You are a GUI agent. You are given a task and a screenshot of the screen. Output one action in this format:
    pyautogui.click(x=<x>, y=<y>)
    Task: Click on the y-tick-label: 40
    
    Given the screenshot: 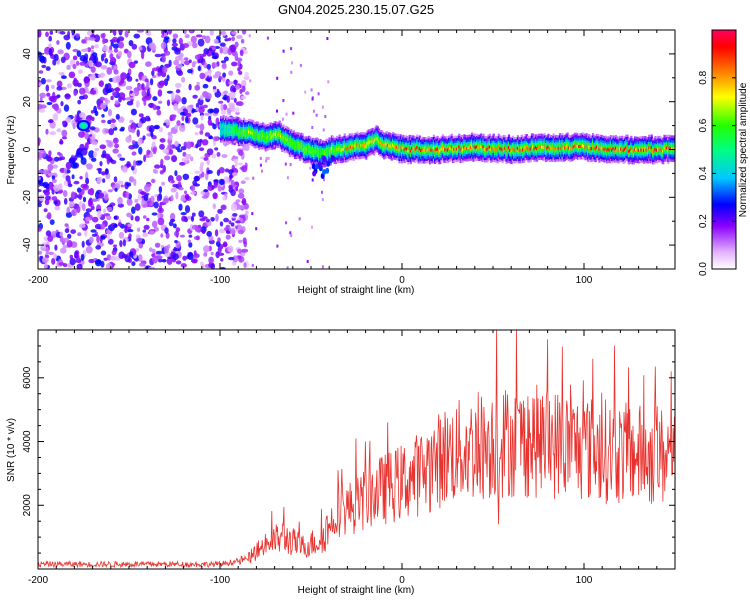 What is the action you would take?
    pyautogui.click(x=27, y=54)
    